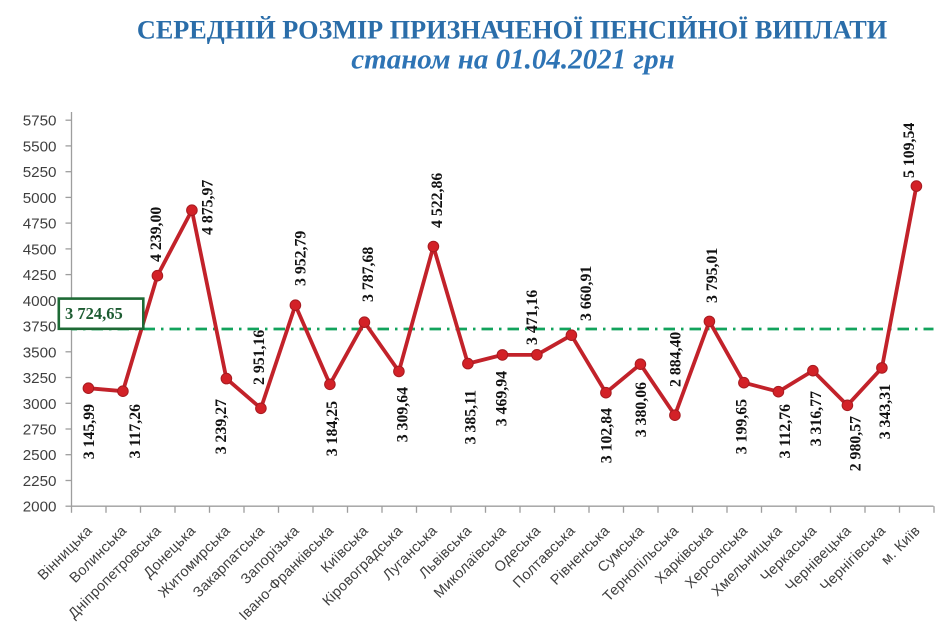 The height and width of the screenshot is (629, 939). Describe the element at coordinates (89, 431) in the screenshot. I see `svg-text: 3 145,99` at that location.